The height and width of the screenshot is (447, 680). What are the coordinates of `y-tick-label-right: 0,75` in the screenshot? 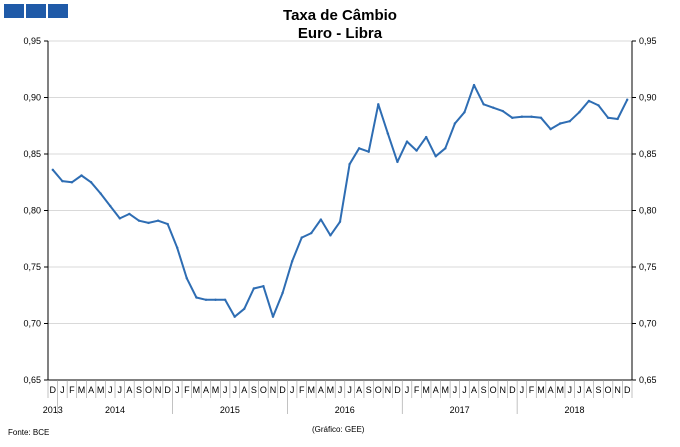 It's located at (648, 267).